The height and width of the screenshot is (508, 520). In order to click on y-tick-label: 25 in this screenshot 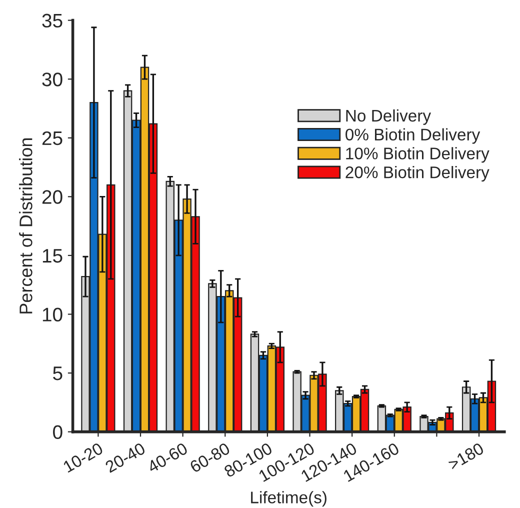, I will do `click(52, 138)`.